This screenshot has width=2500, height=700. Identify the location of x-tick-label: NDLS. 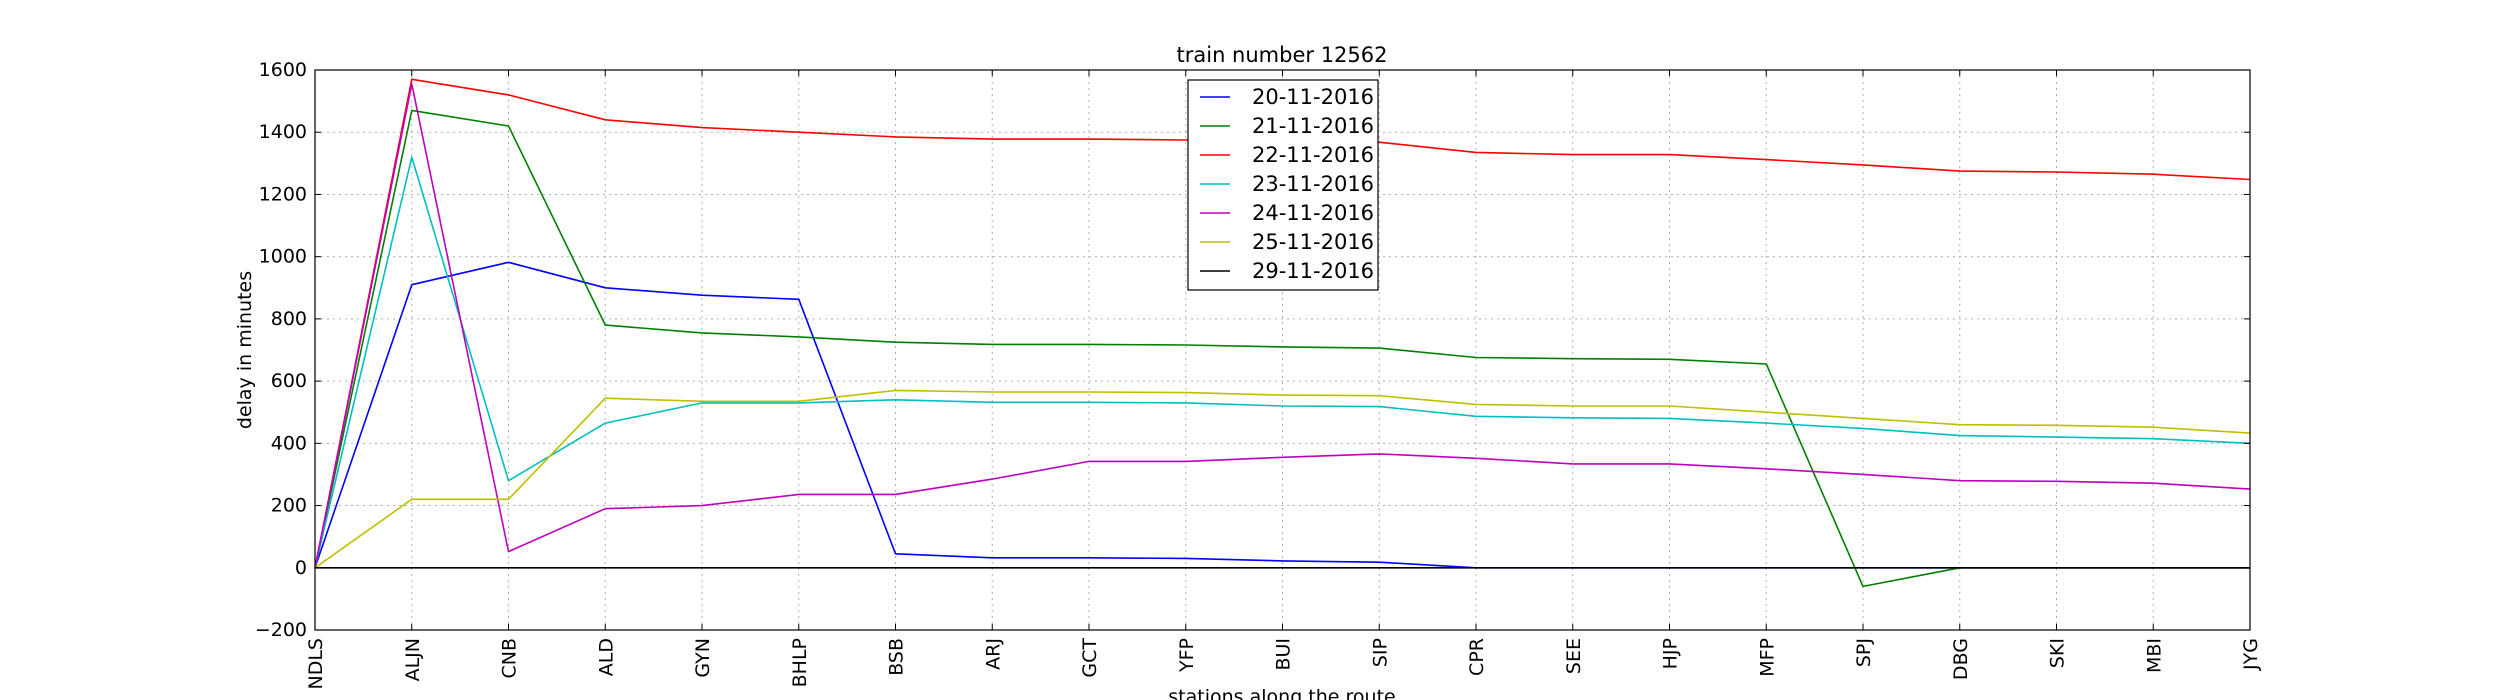
(316, 664).